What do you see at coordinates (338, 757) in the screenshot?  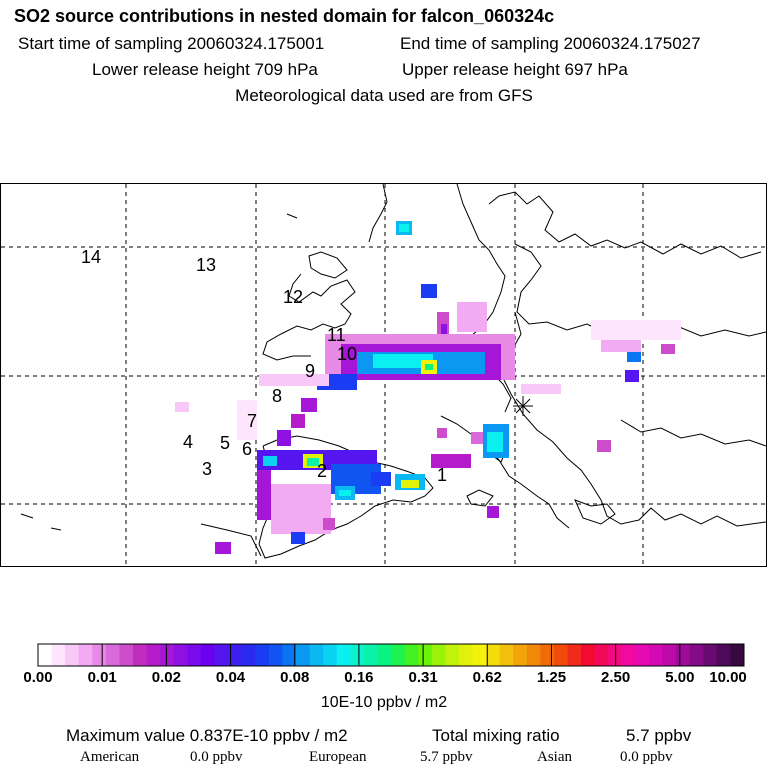 I see `european-label: European` at bounding box center [338, 757].